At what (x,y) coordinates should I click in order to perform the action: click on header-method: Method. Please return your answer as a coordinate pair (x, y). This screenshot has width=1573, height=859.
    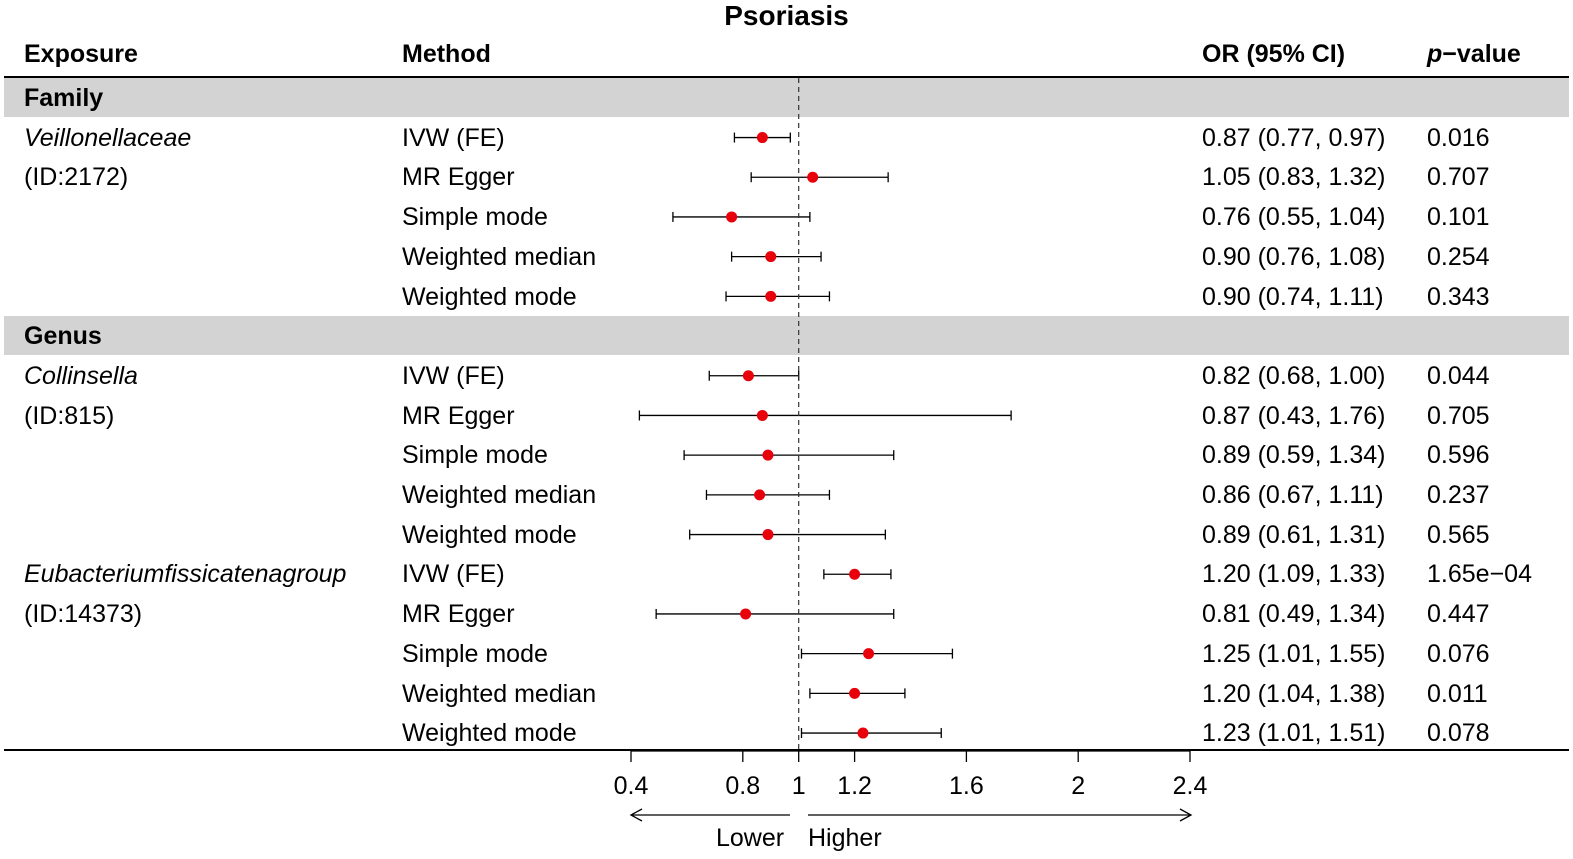
    Looking at the image, I should click on (446, 54).